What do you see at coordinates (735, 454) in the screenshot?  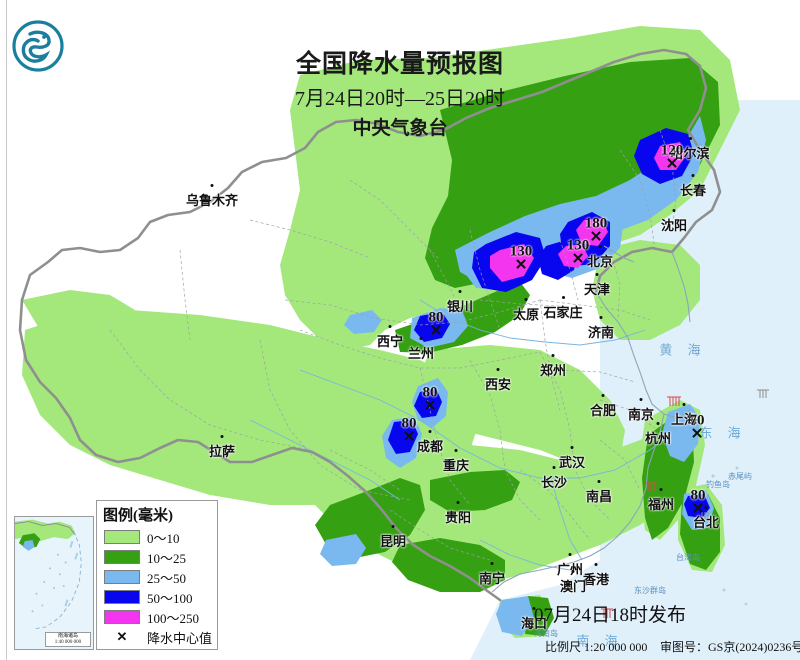 I see `coastal-hatch-marks-grey` at bounding box center [735, 454].